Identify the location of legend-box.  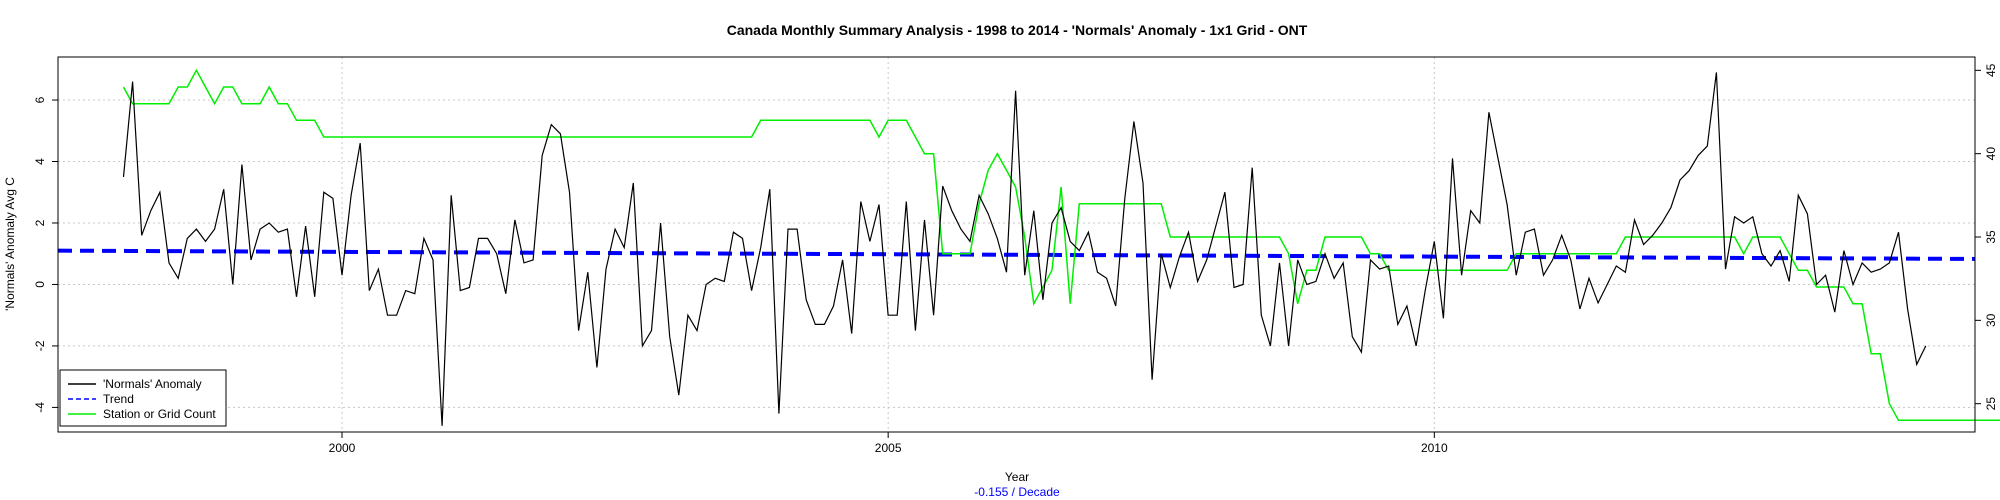
(143, 398).